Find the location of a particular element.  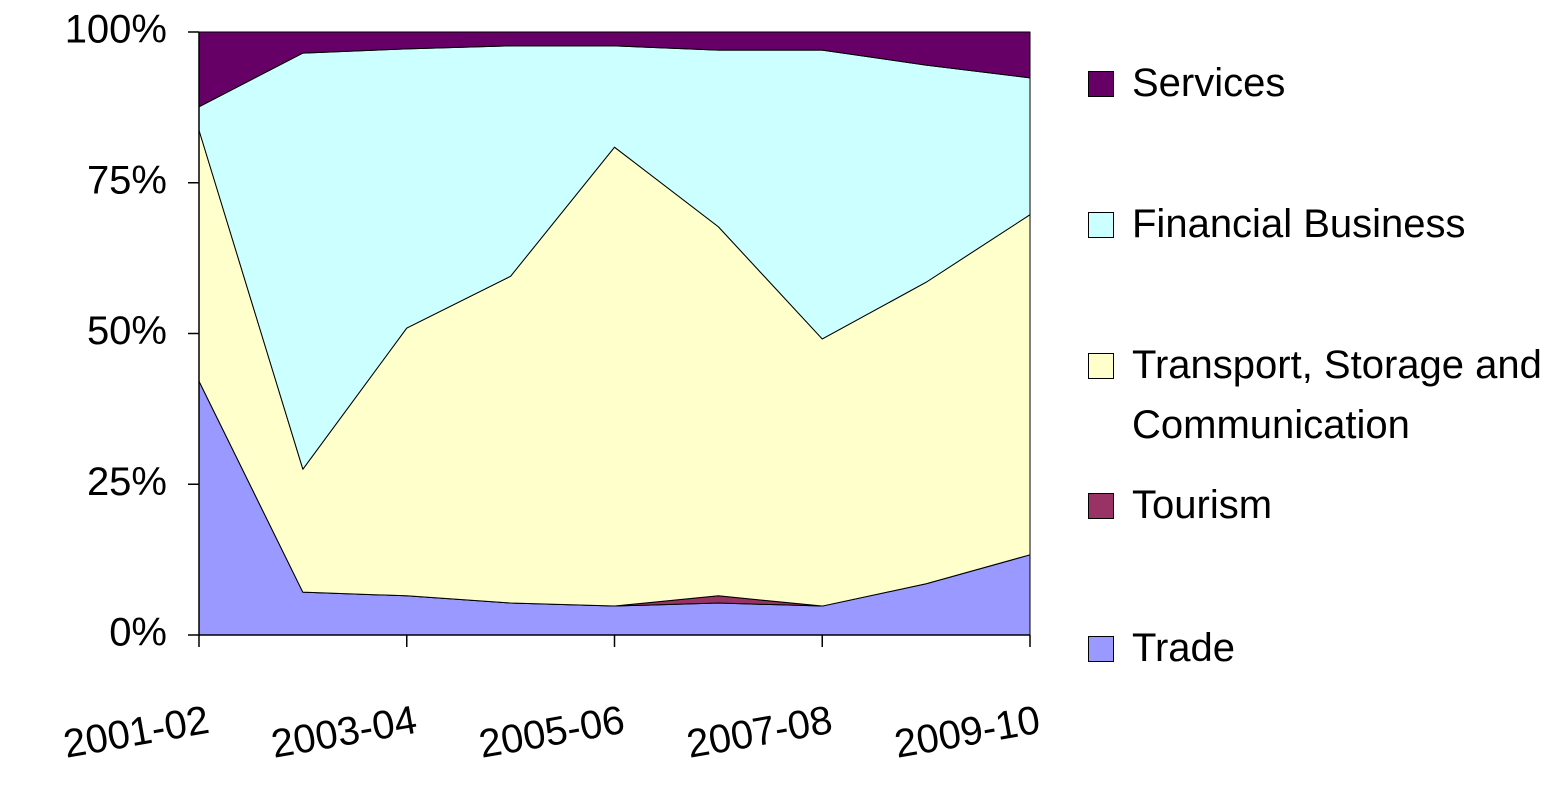

legend-label: Services is located at coordinates (1209, 83).